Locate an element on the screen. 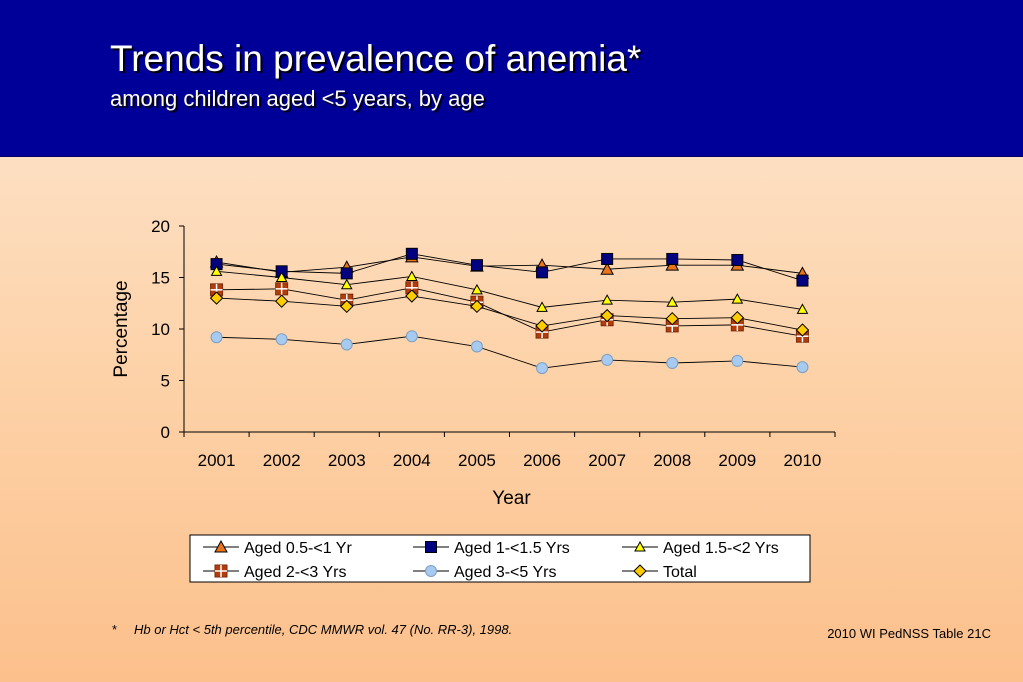 This screenshot has width=1023, height=682. x-tick-label: 2003 is located at coordinates (347, 460).